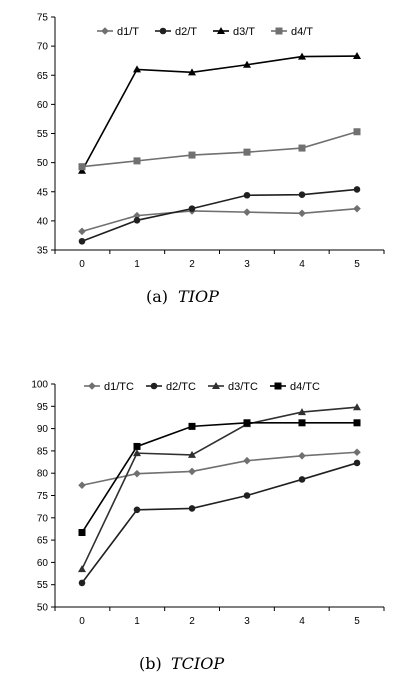 Image resolution: width=395 pixels, height=679 pixels. What do you see at coordinates (43, 474) in the screenshot?
I see `y-tick-label: 80` at bounding box center [43, 474].